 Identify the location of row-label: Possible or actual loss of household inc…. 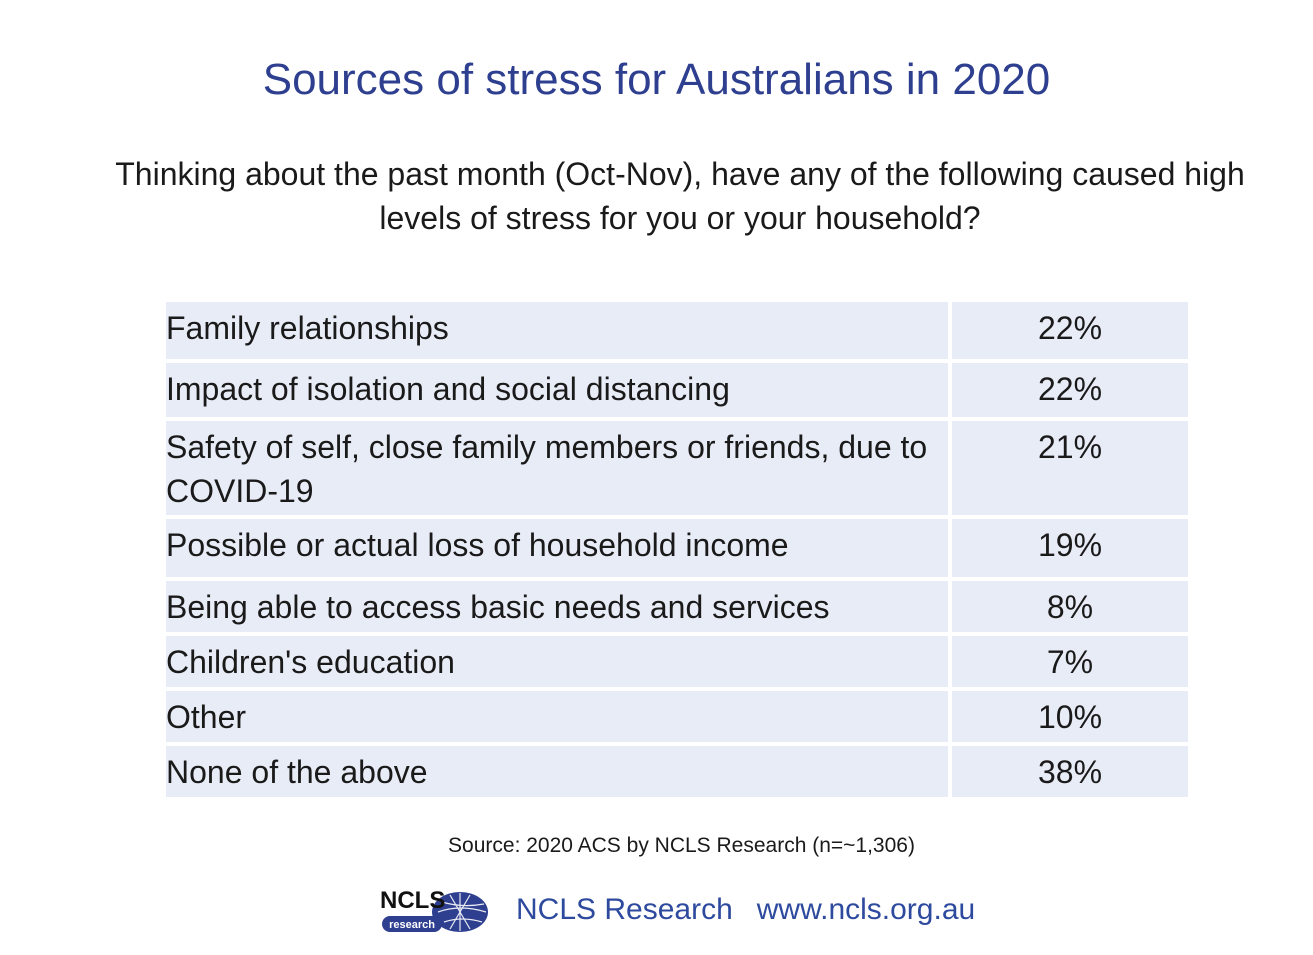
(557, 548).